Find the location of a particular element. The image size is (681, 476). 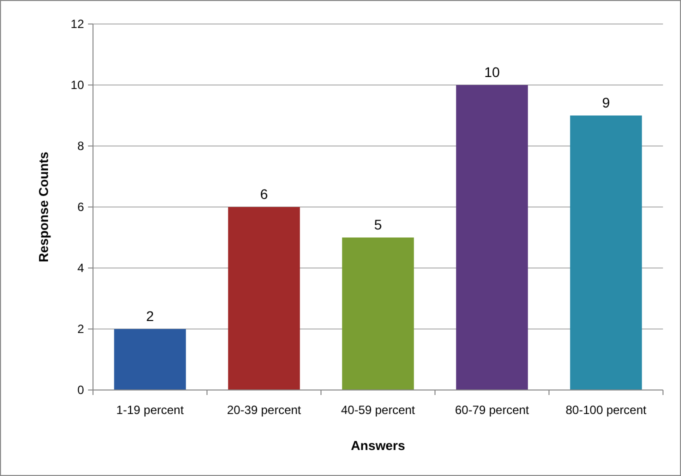

y-tick-label: 0 is located at coordinates (80, 390).